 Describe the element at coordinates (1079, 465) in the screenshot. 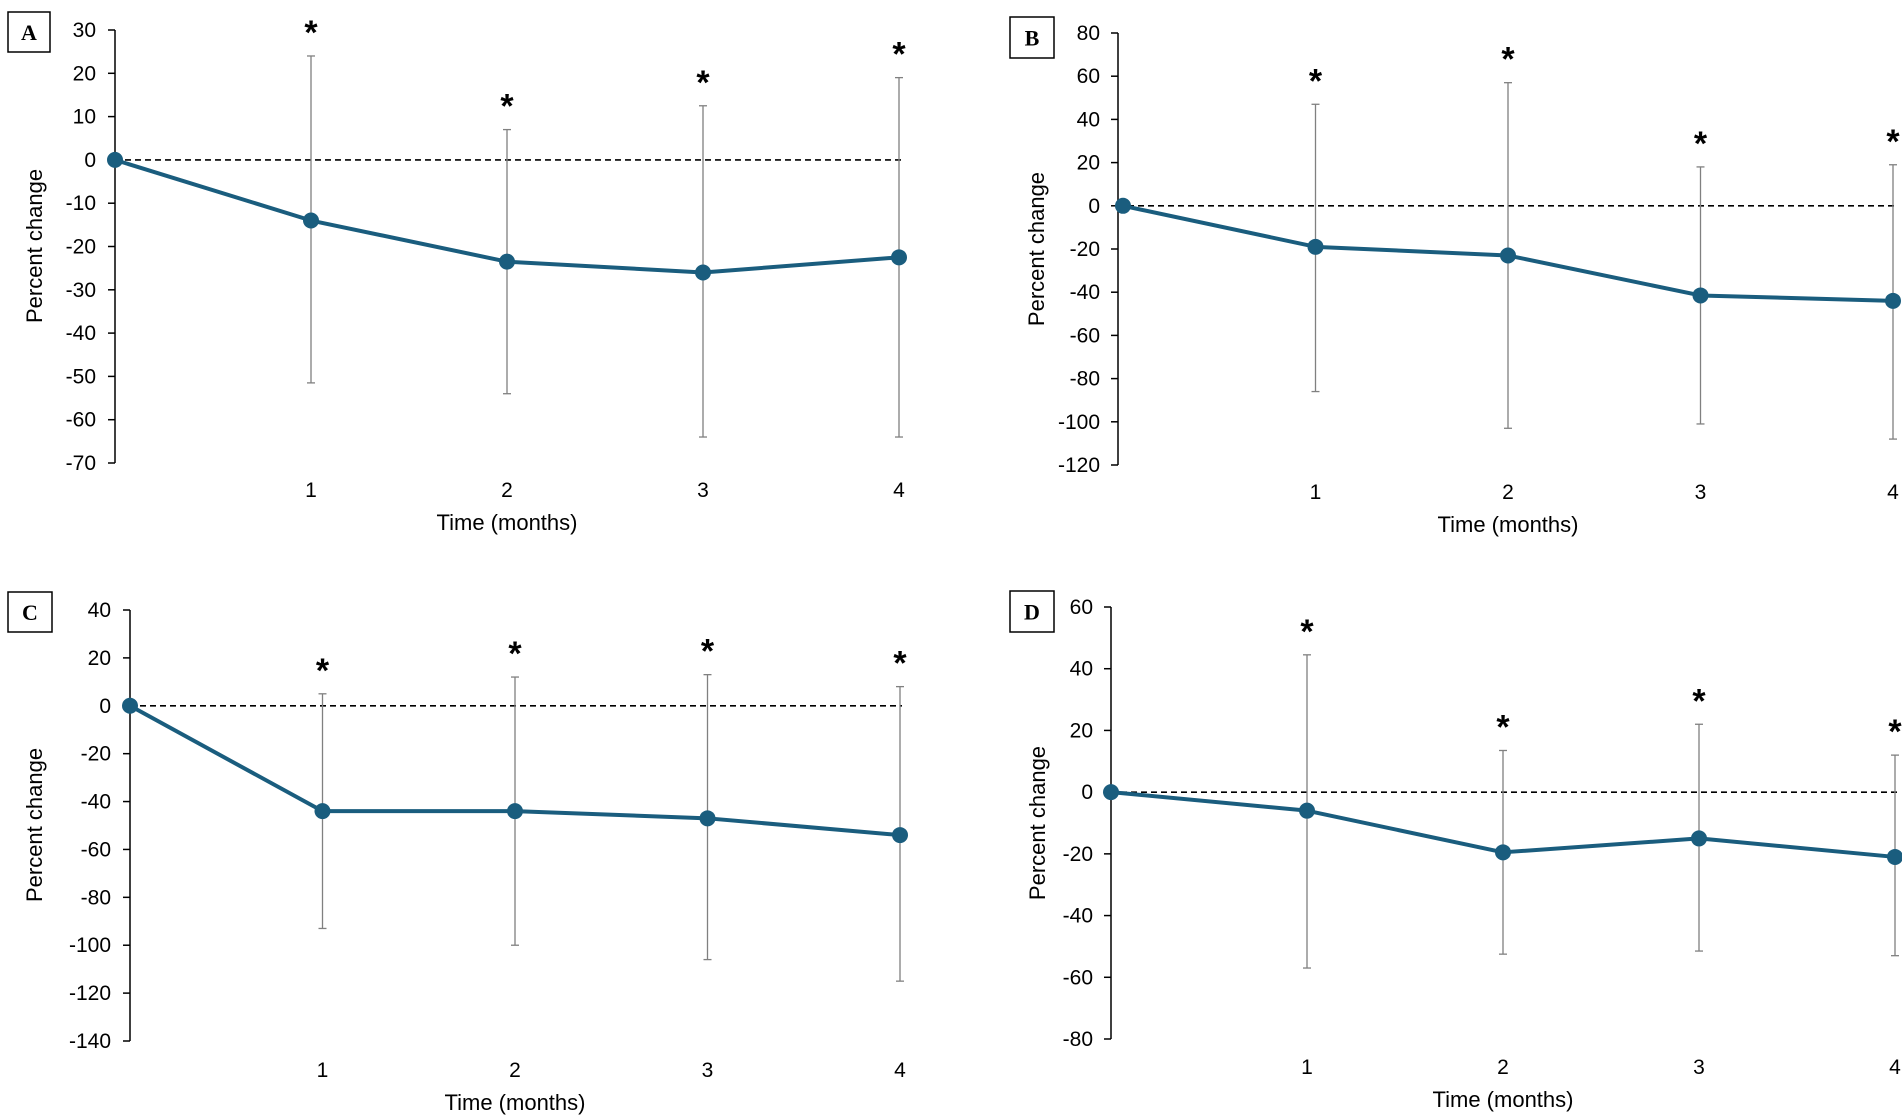

I see `y-tick-label: -120` at that location.